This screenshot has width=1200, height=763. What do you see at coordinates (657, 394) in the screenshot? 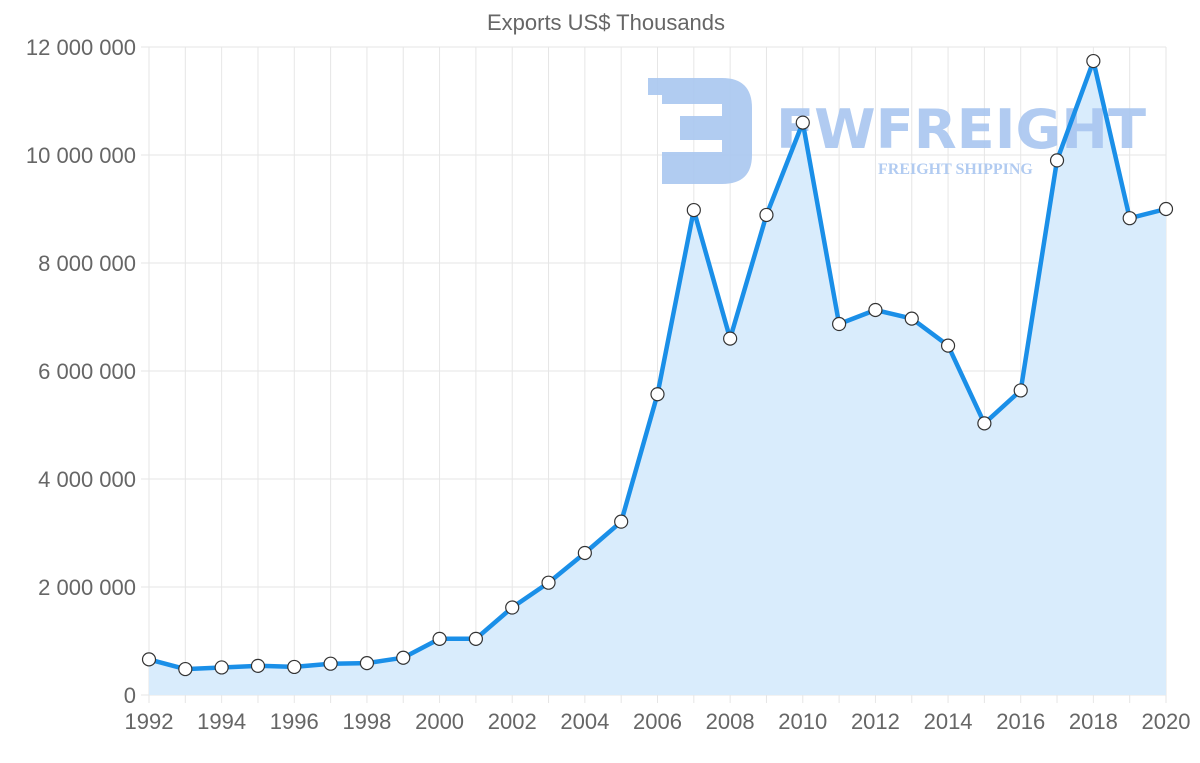
I see `data-point-2006` at bounding box center [657, 394].